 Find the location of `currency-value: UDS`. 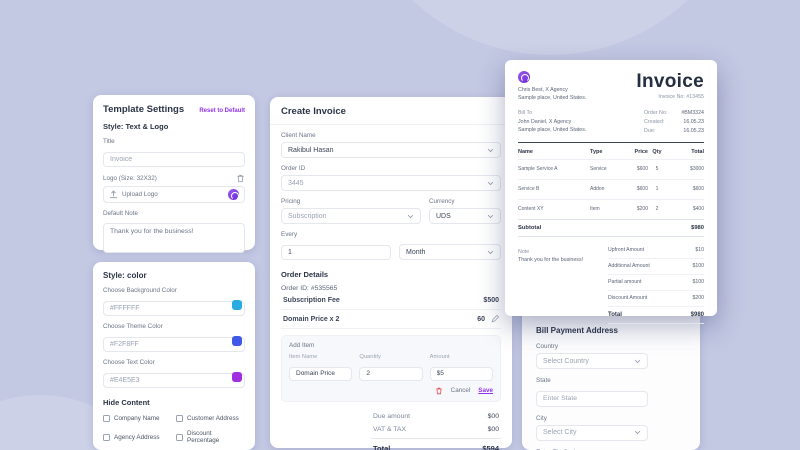

currency-value: UDS is located at coordinates (443, 216).